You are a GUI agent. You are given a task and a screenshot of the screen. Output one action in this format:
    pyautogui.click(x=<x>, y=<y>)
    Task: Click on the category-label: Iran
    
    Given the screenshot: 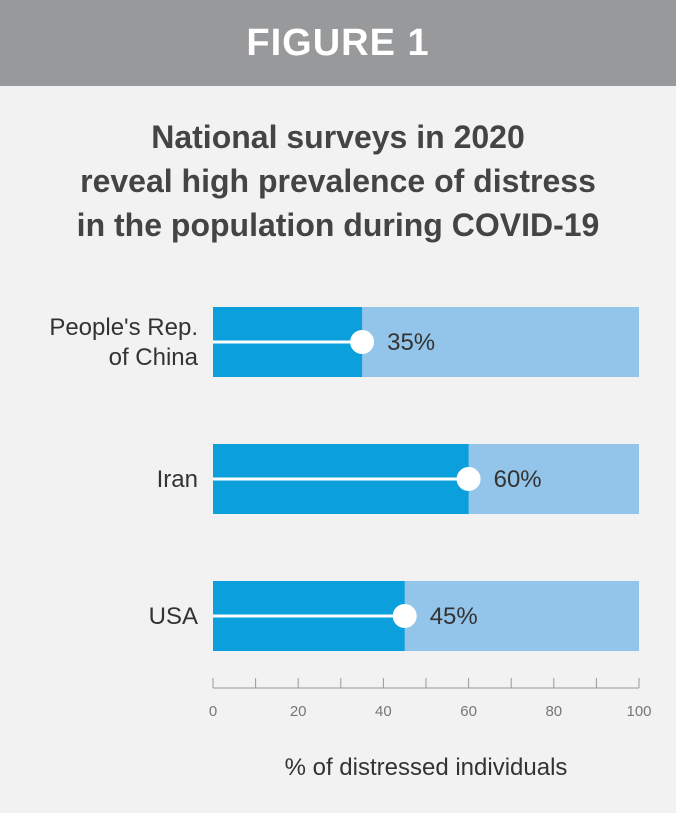 What is the action you would take?
    pyautogui.click(x=177, y=479)
    